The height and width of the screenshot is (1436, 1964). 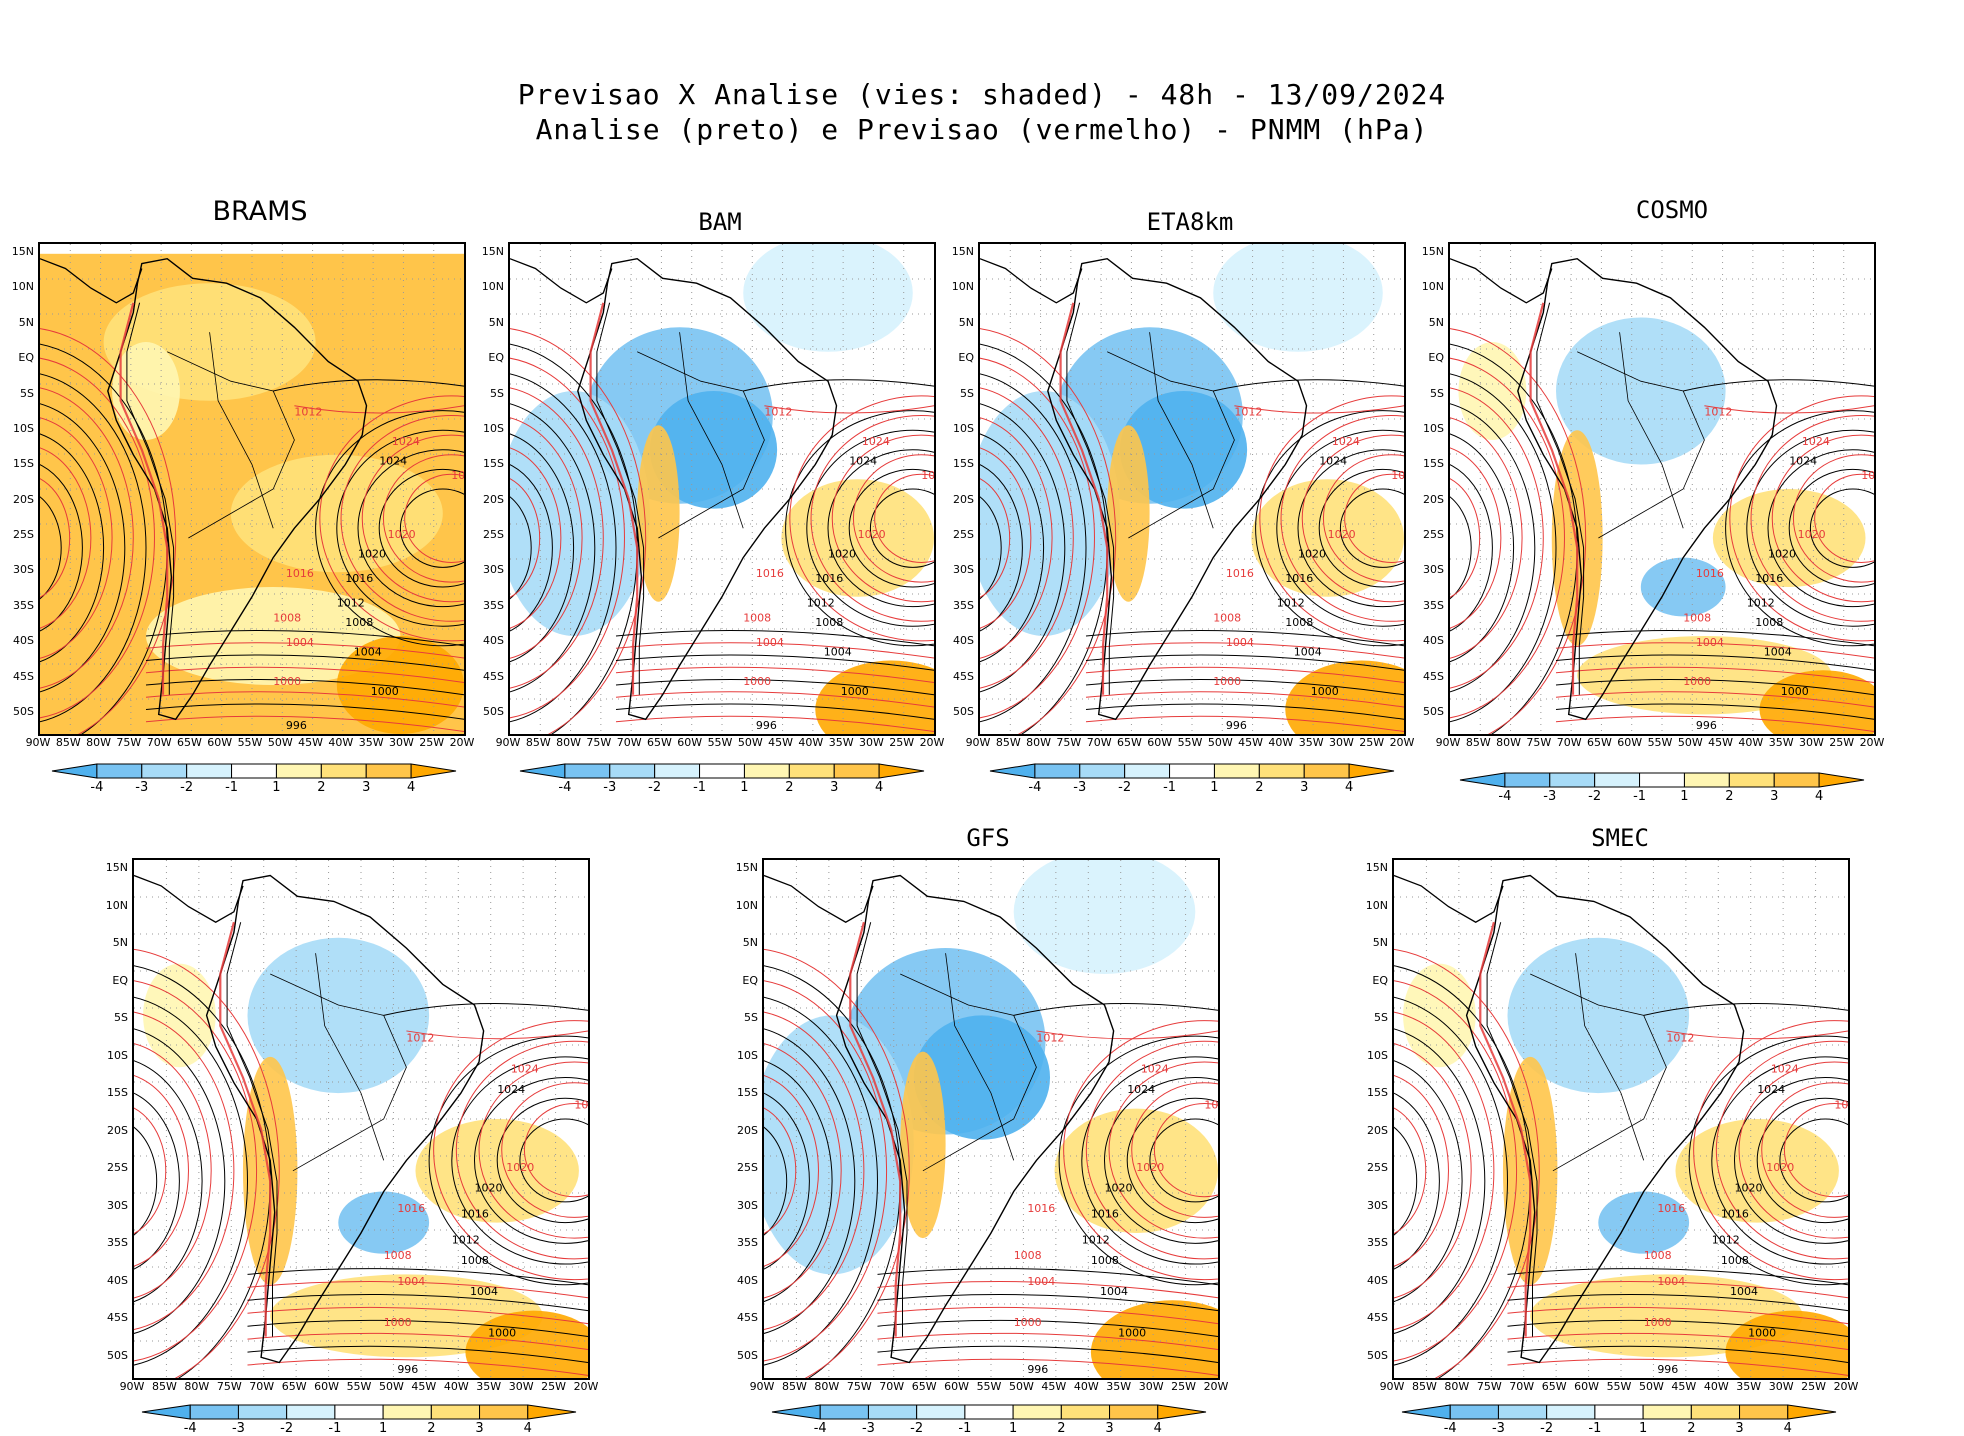 I want to click on analysis-isobar-label: 1004, so click(x=484, y=1291).